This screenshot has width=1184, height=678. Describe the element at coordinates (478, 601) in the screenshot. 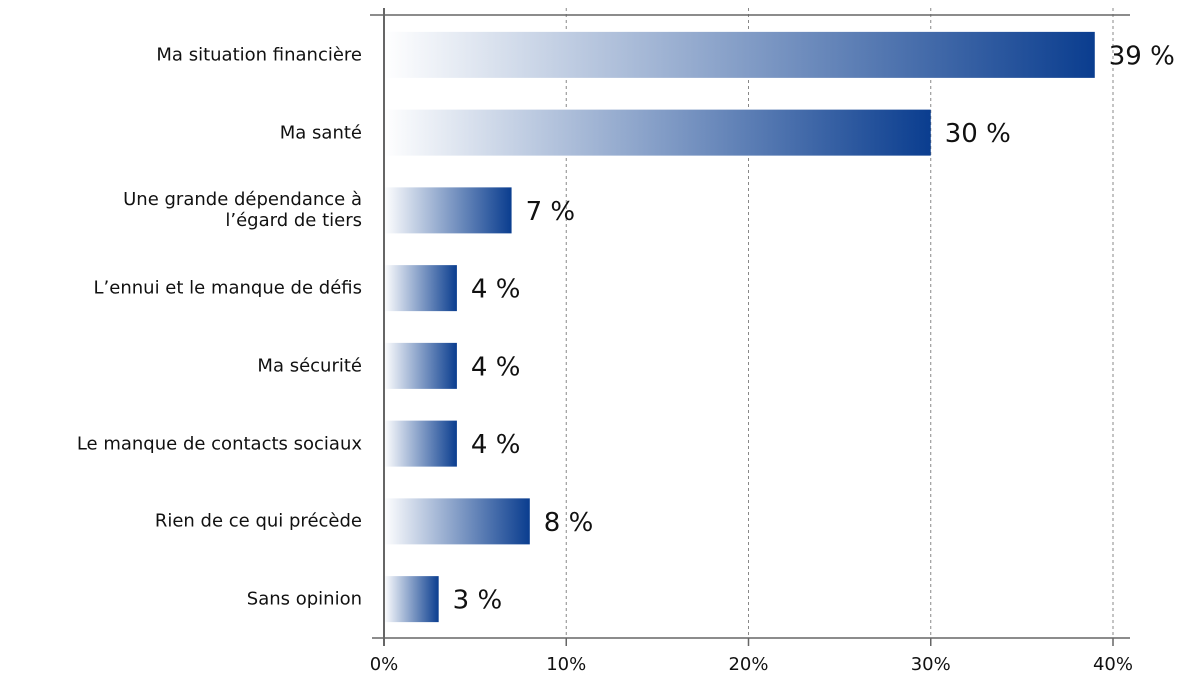

I see `value-label: 3 %` at that location.